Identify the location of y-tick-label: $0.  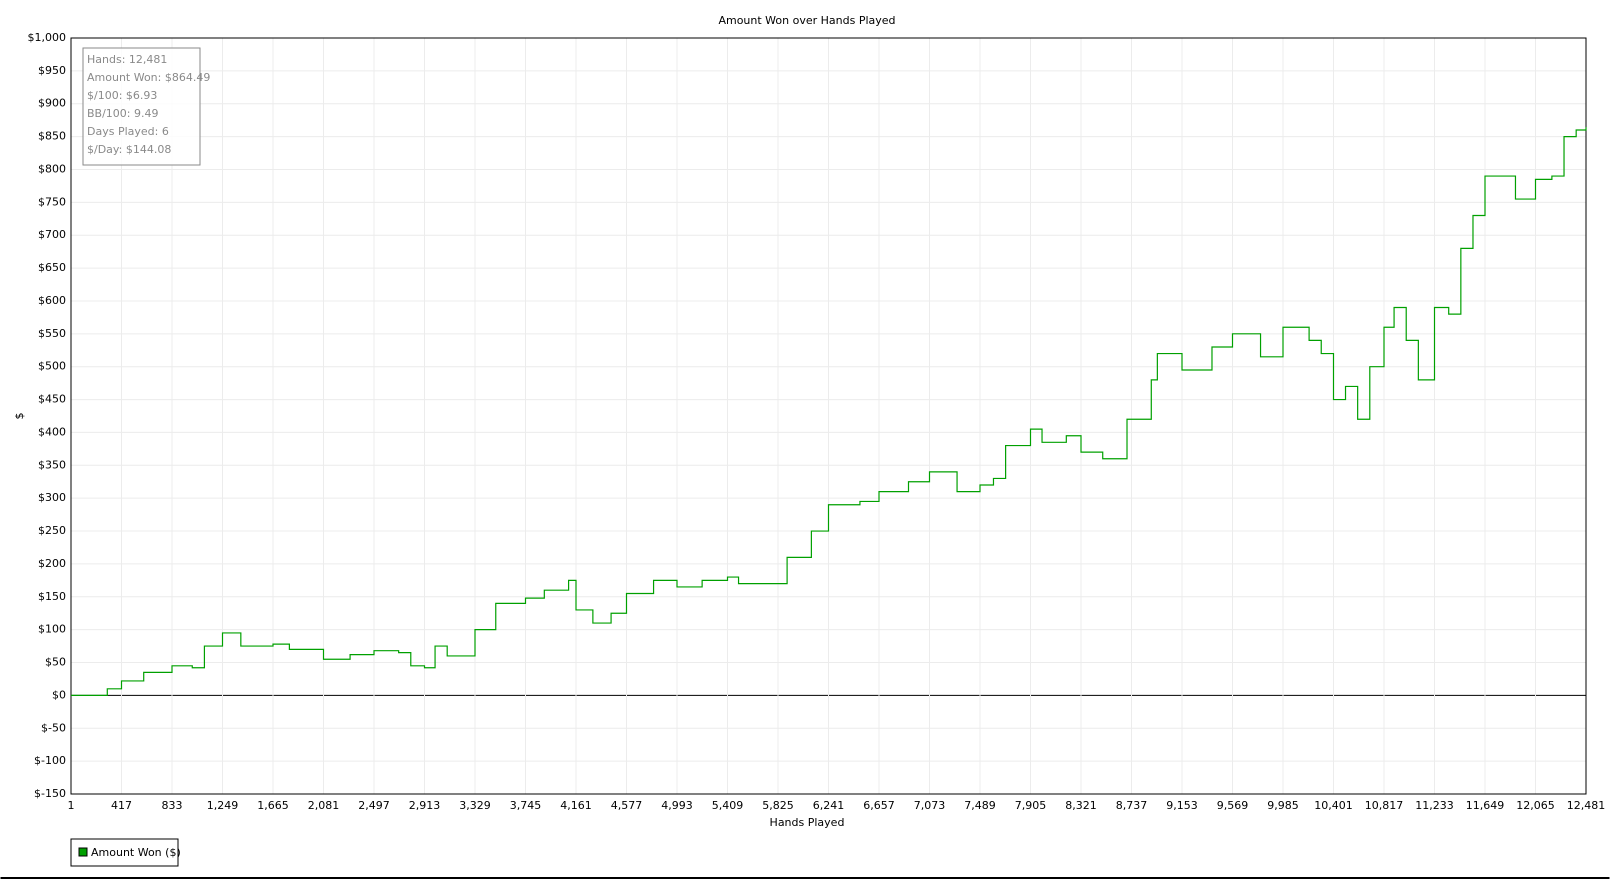
(59, 694).